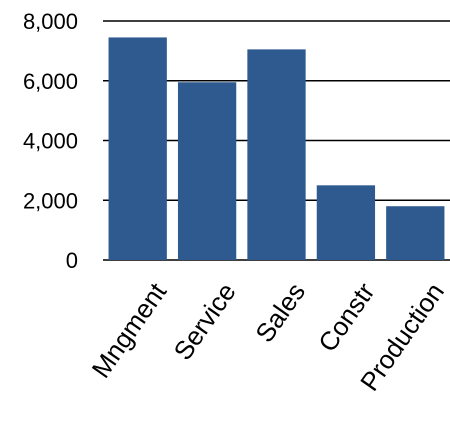 This screenshot has height=421, width=450. What do you see at coordinates (129, 330) in the screenshot?
I see `x-tick-label: Mngment` at bounding box center [129, 330].